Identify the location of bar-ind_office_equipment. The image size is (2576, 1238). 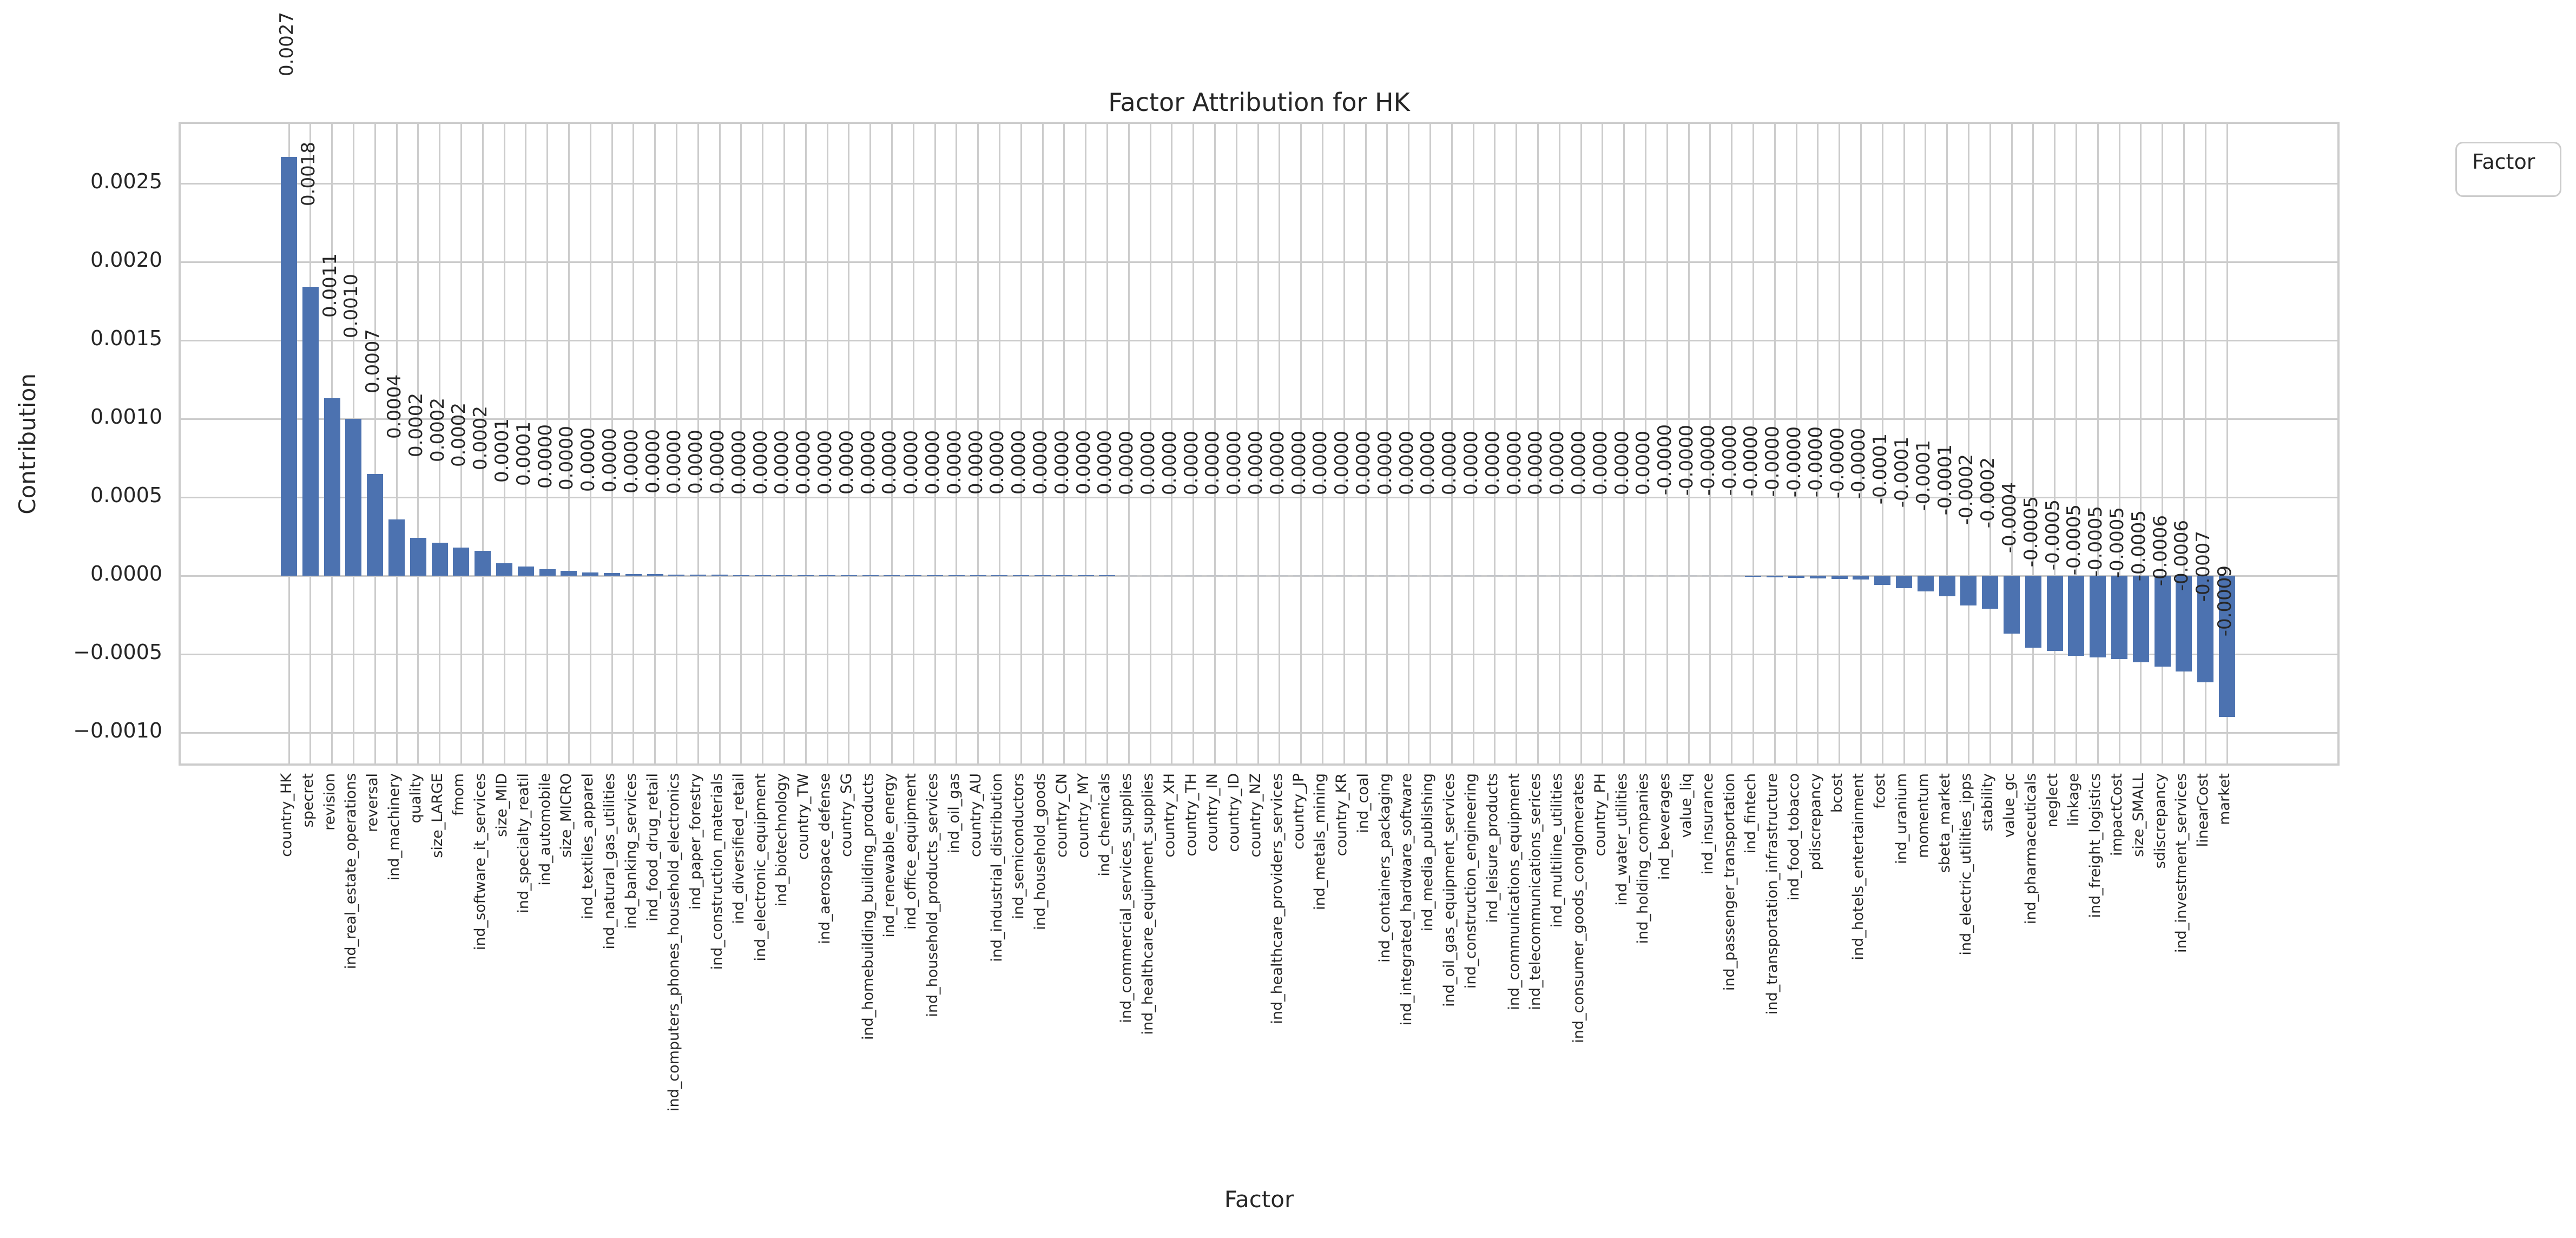
(913, 575).